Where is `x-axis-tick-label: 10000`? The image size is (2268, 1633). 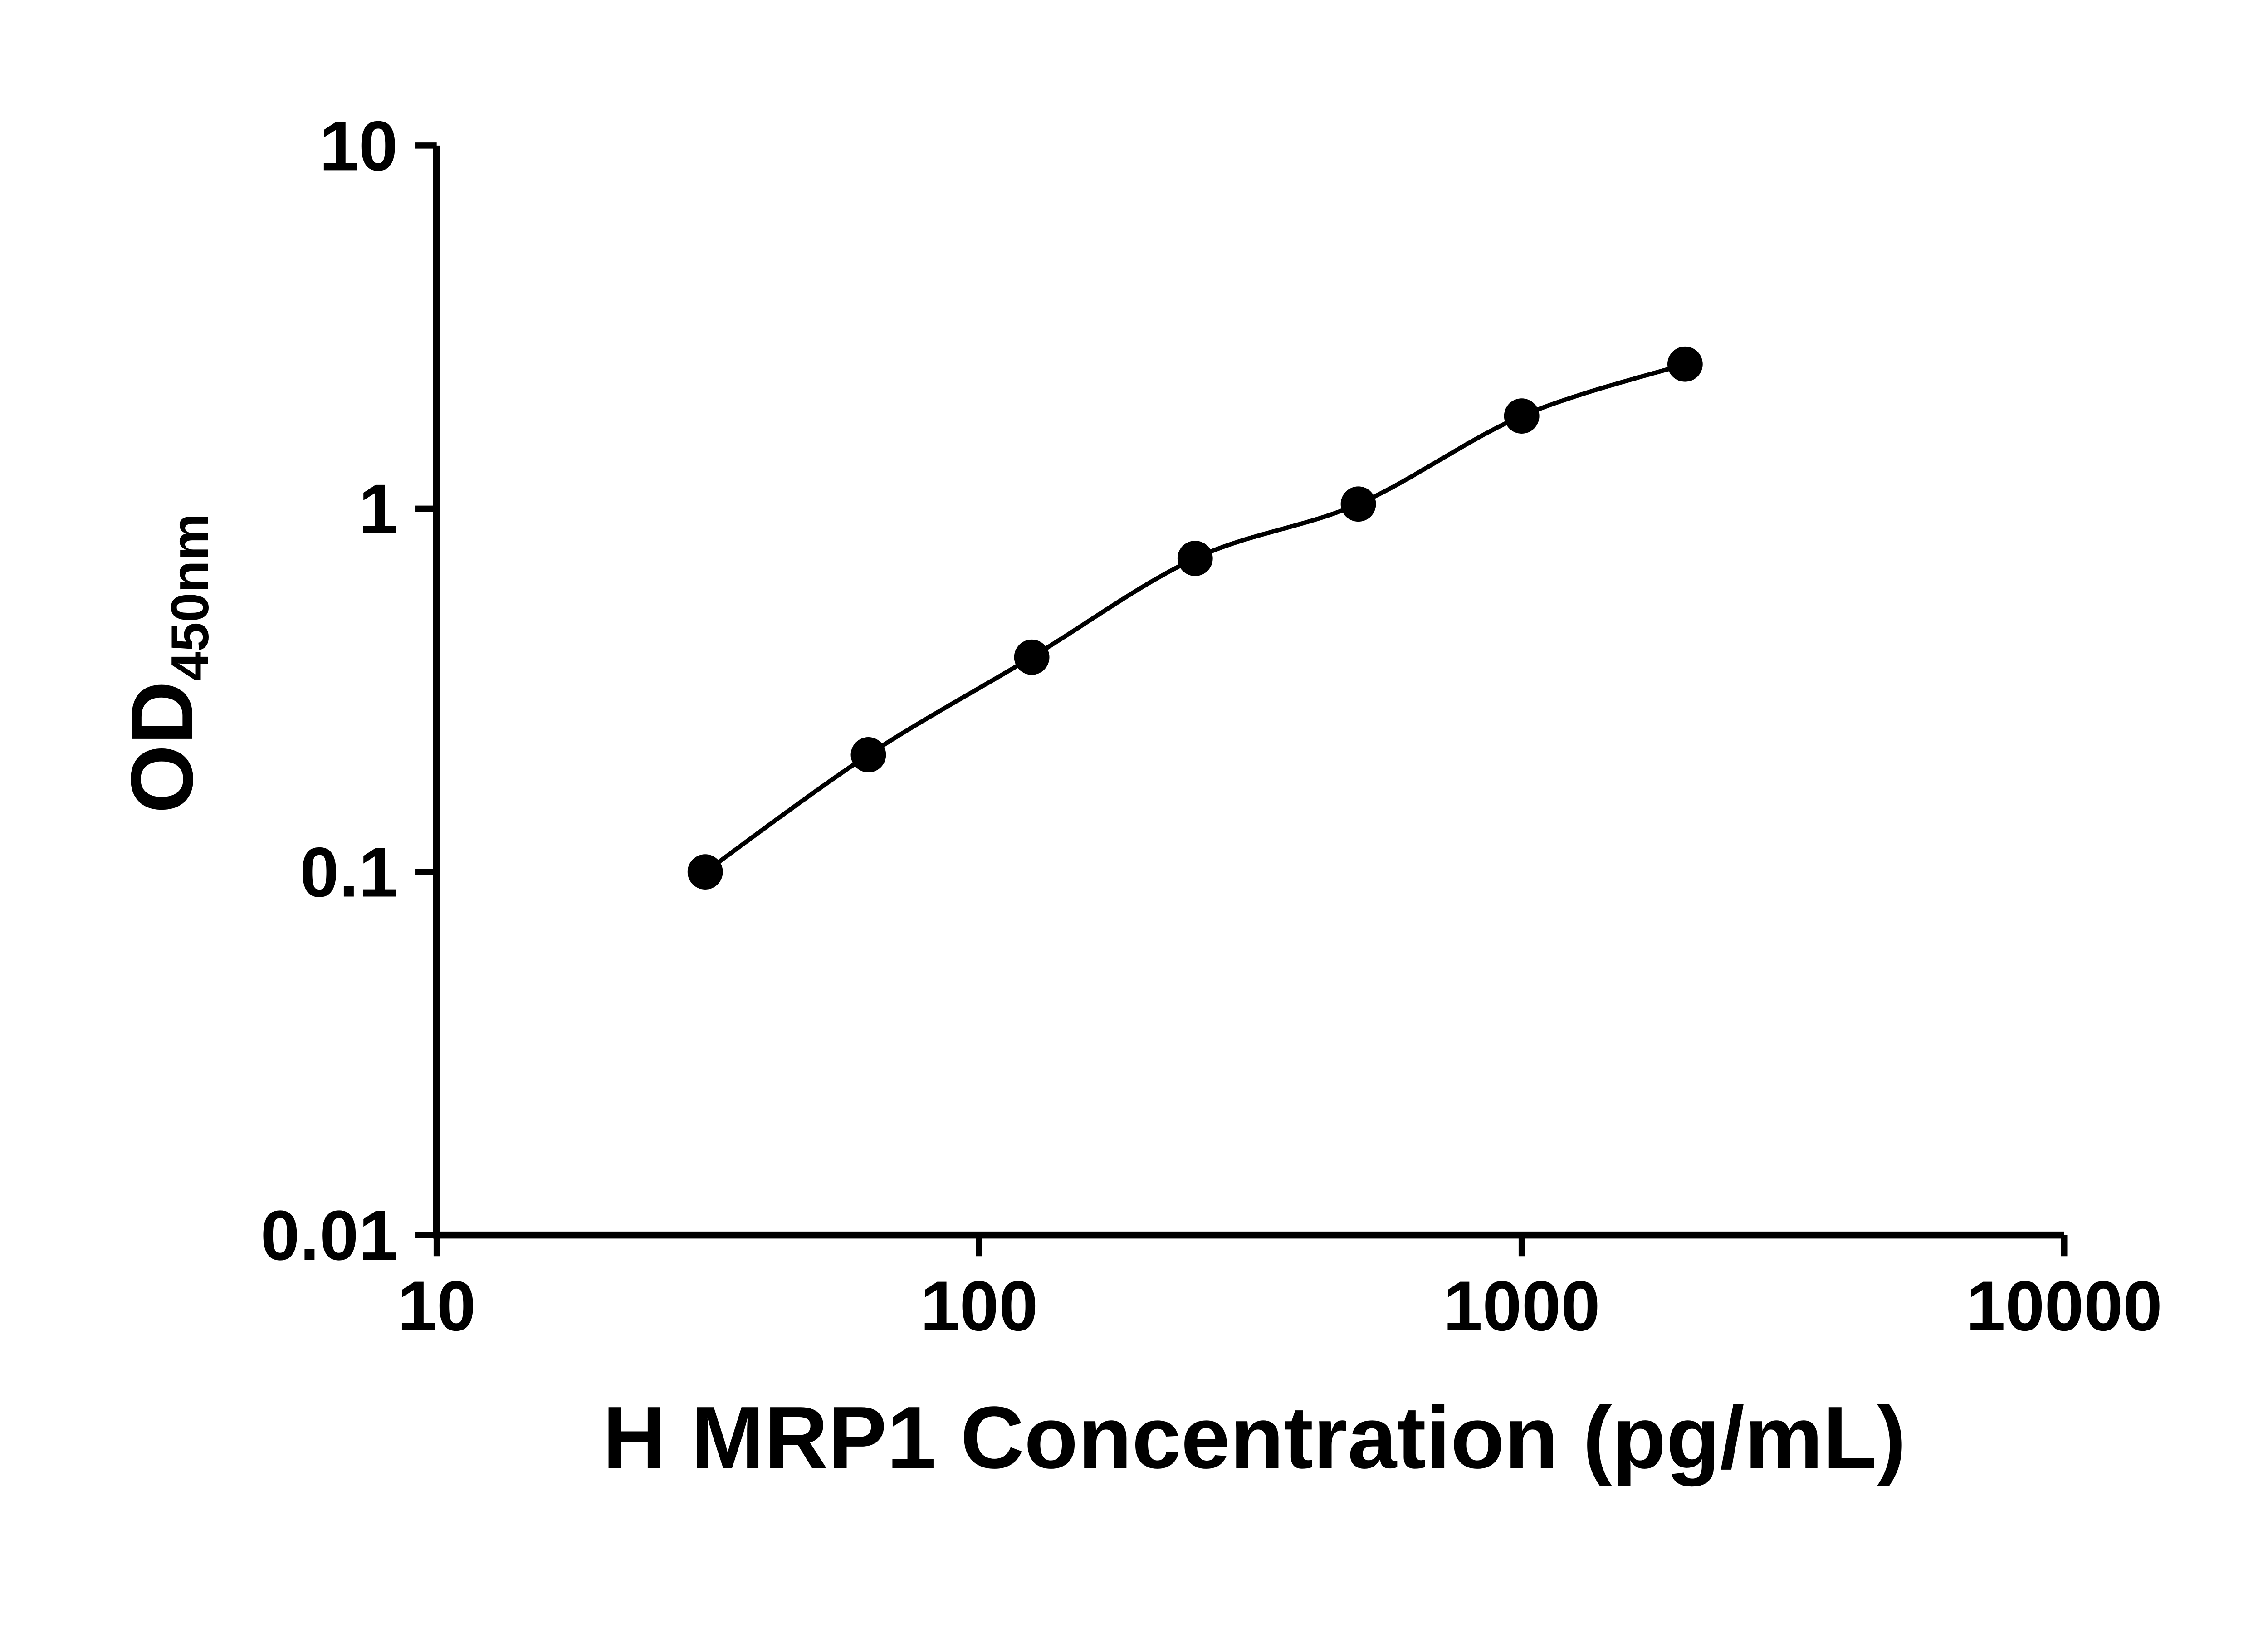
x-axis-tick-label: 10000 is located at coordinates (2064, 1305).